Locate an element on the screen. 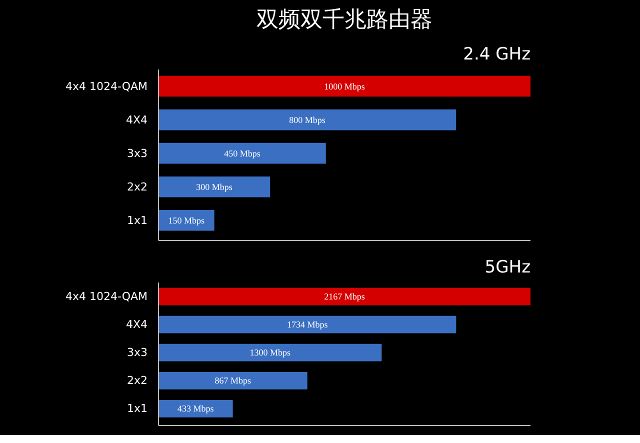  data-label: 1300 Mbps is located at coordinates (270, 353).